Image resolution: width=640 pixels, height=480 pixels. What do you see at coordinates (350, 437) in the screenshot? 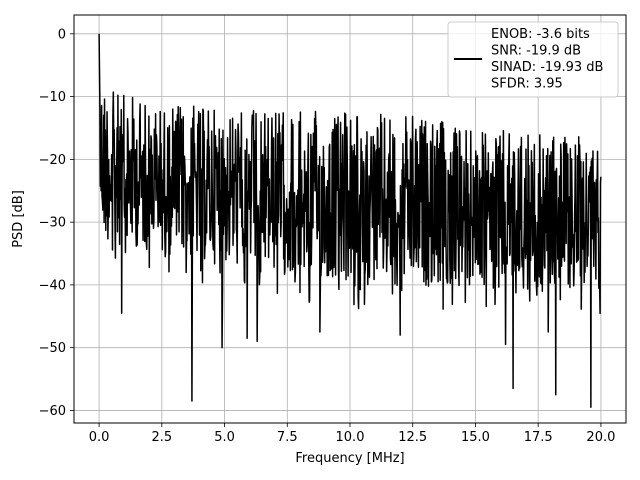
I see `x-tick-label: 10.0` at bounding box center [350, 437].